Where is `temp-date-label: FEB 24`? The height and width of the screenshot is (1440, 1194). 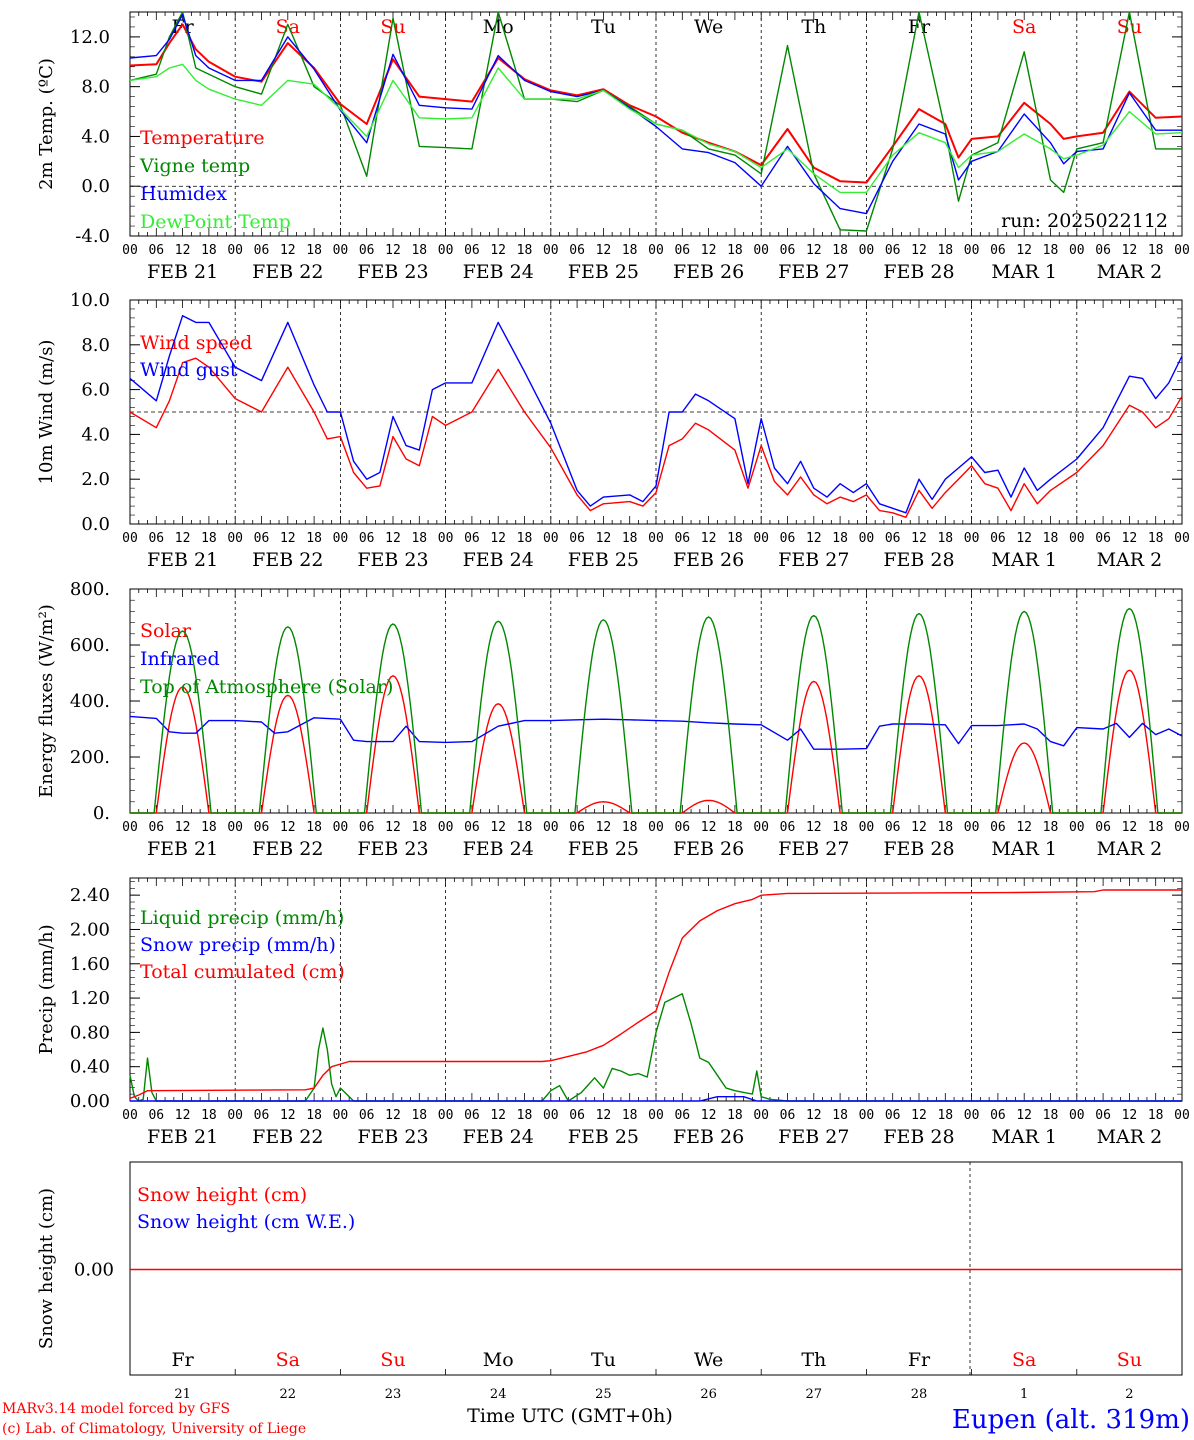 temp-date-label: FEB 24 is located at coordinates (498, 272).